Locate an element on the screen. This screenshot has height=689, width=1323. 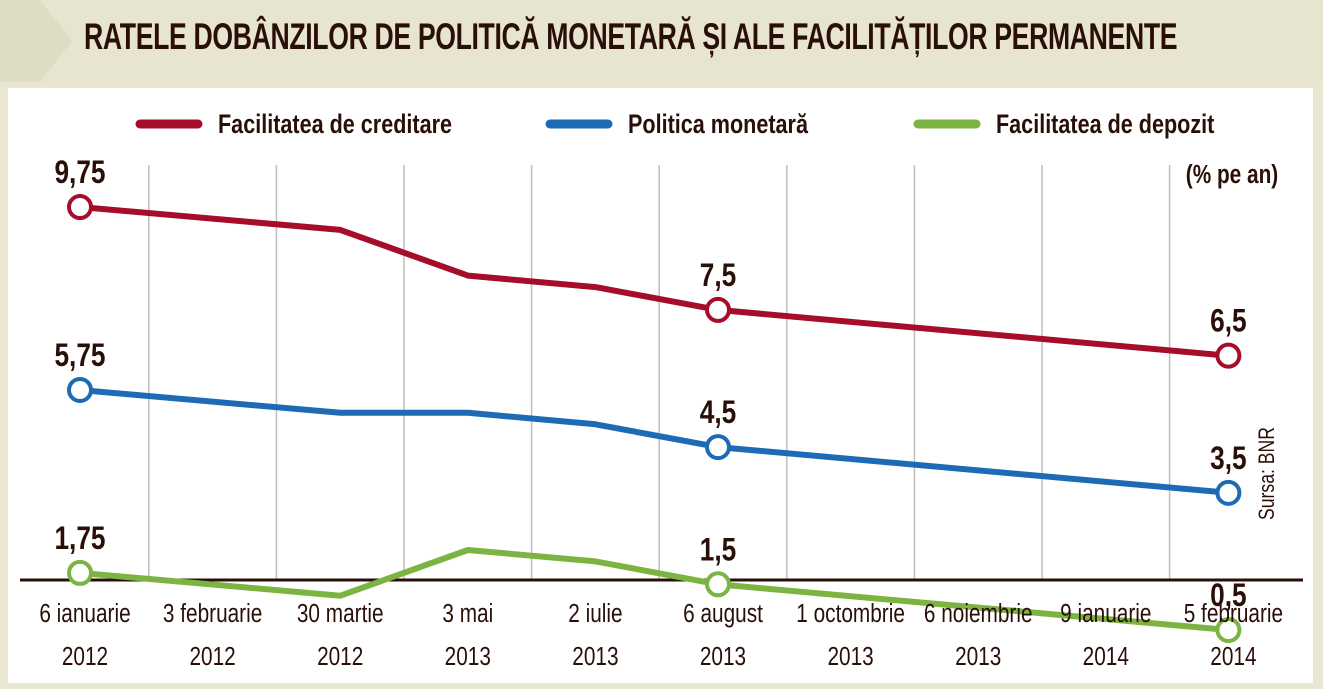
data-label: 0,5 is located at coordinates (1228, 596).